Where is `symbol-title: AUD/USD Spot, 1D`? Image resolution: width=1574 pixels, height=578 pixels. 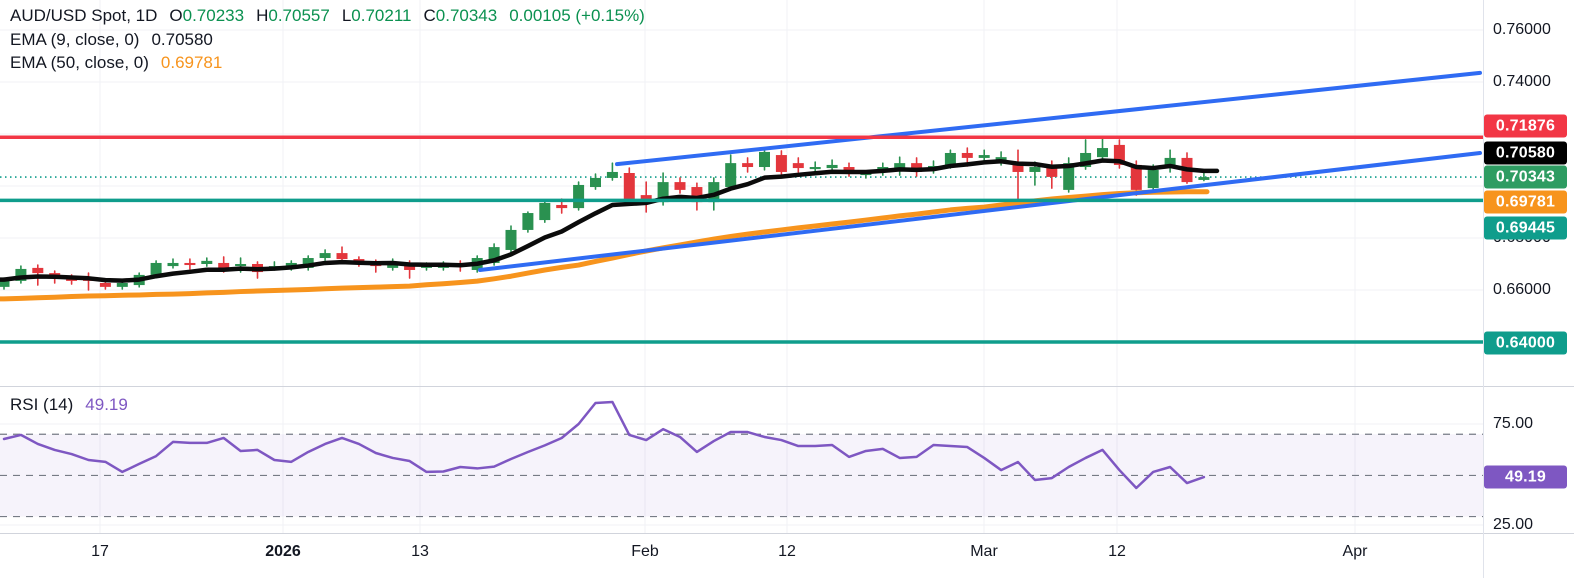 symbol-title: AUD/USD Spot, 1D is located at coordinates (84, 15).